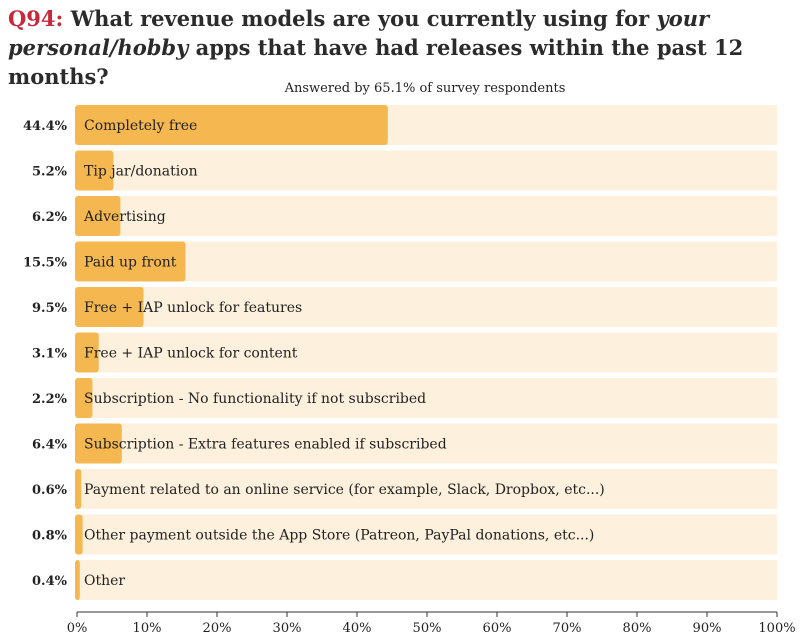 Image resolution: width=800 pixels, height=638 pixels. I want to click on bar-row: 15.5% Paid up front, so click(400, 261).